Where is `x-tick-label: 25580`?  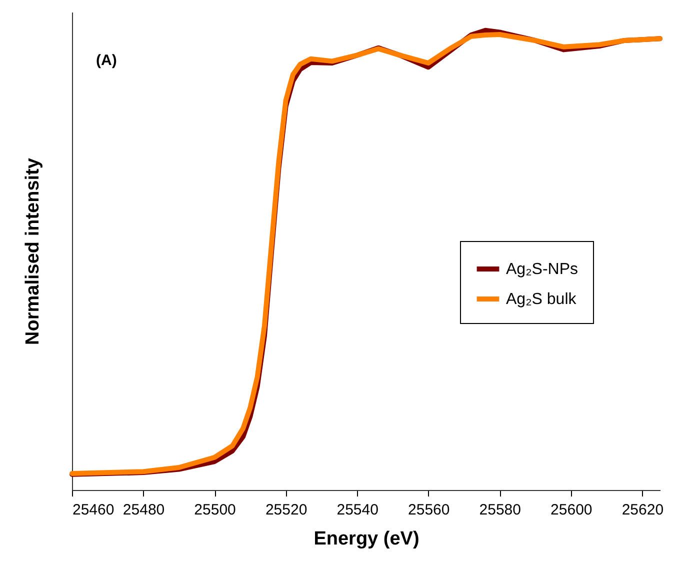 x-tick-label: 25580 is located at coordinates (500, 510).